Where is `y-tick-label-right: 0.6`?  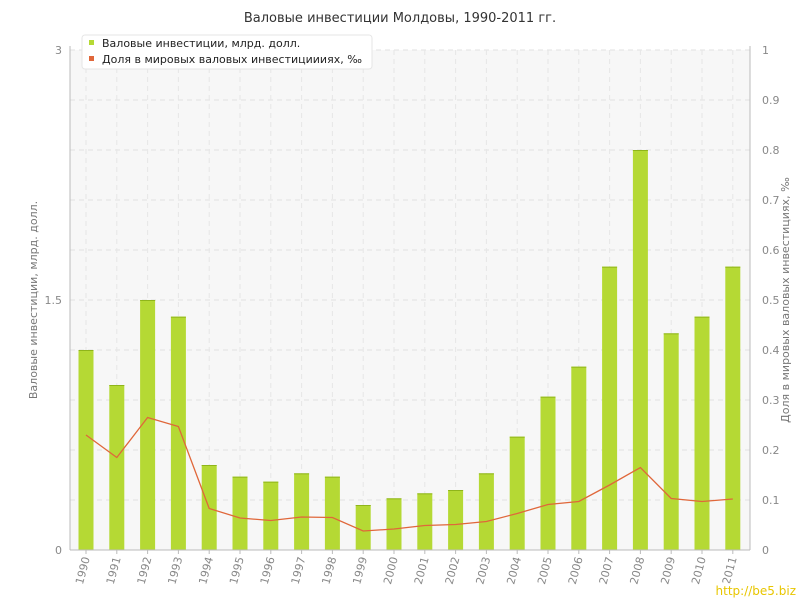
y-tick-label-right: 0.6 is located at coordinates (771, 250).